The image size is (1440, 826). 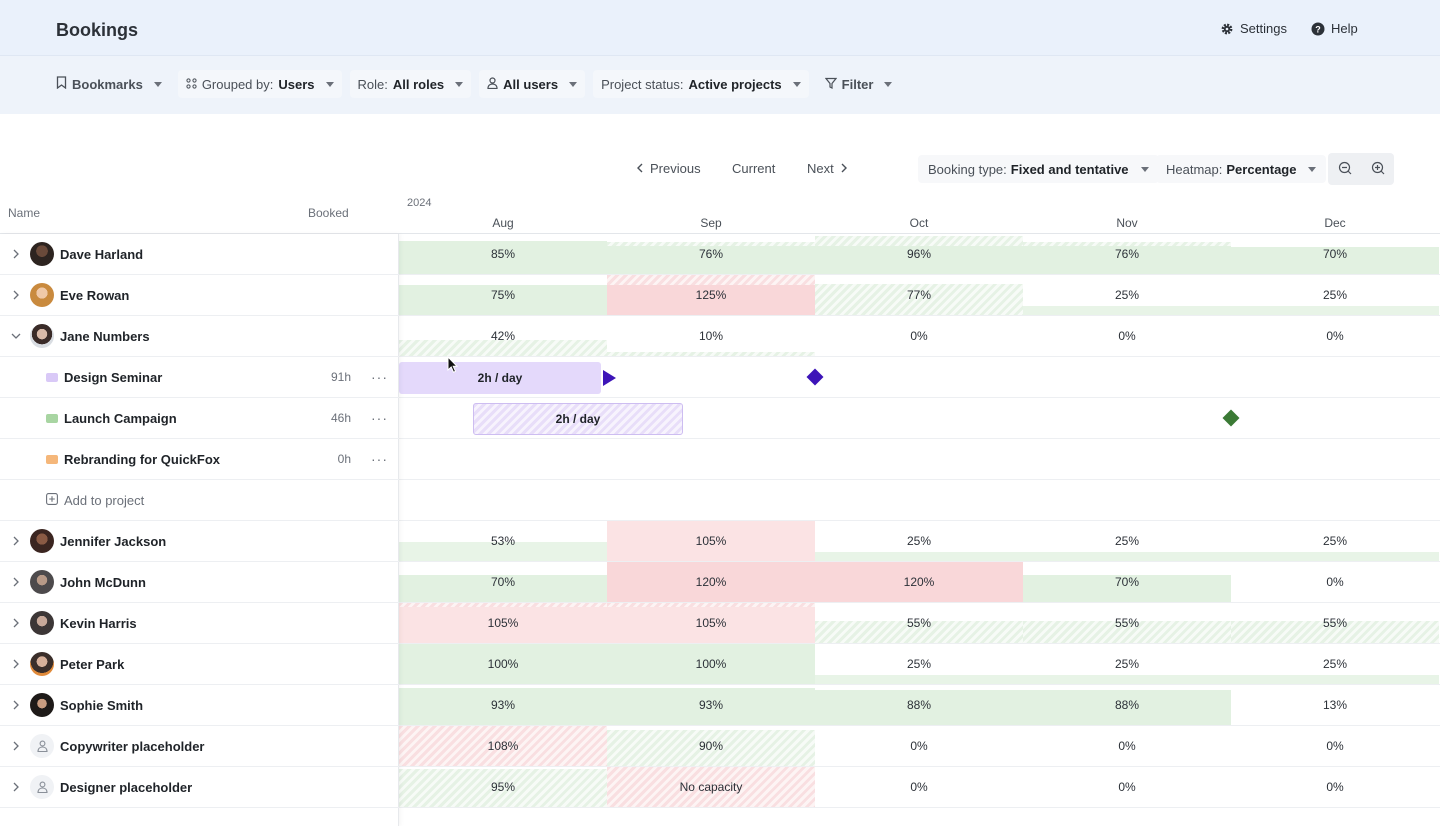 What do you see at coordinates (328, 213) in the screenshot?
I see `column-header-booked: Booked` at bounding box center [328, 213].